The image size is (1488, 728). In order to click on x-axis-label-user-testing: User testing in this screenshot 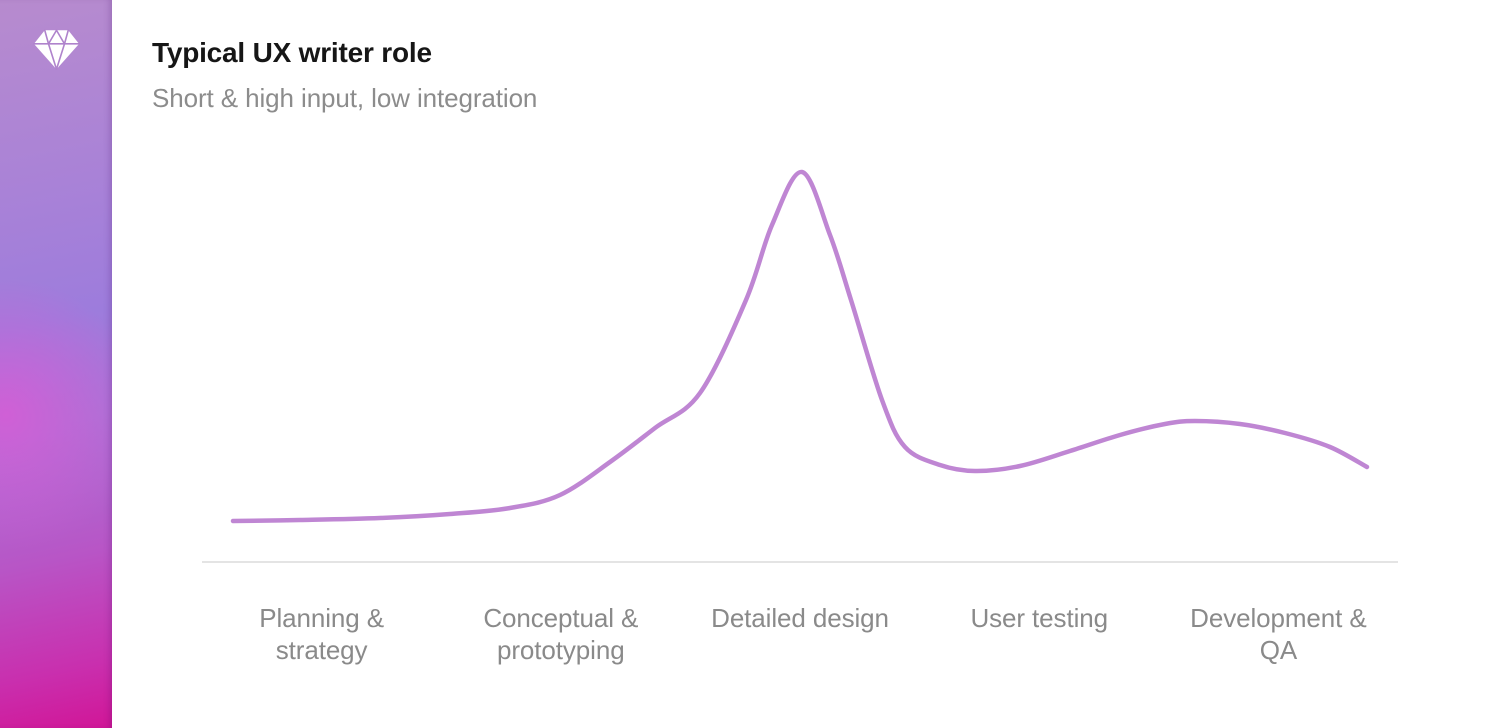, I will do `click(1039, 618)`.